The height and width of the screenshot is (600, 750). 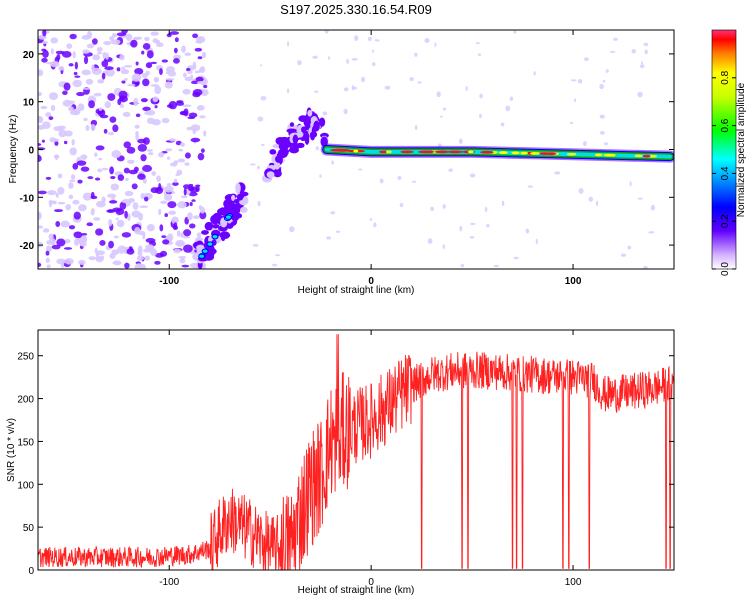 What do you see at coordinates (573, 582) in the screenshot?
I see `snr-x-tick-label: 100` at bounding box center [573, 582].